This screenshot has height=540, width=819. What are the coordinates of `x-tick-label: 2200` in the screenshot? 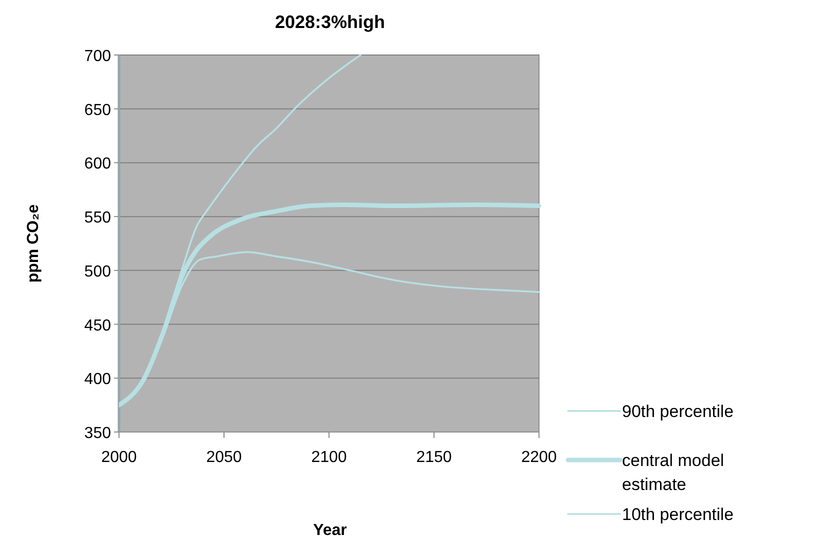 It's located at (539, 457).